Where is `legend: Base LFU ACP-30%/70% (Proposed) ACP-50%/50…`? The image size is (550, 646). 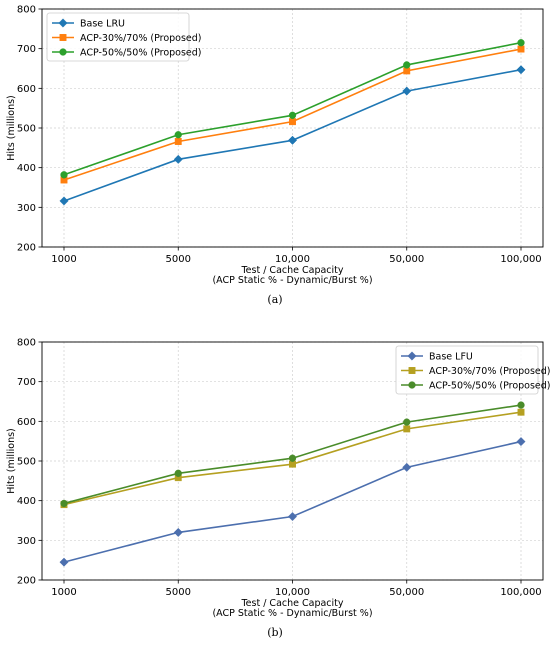
legend: Base LFU ACP-30%/70% (Proposed) ACP-50%/50… is located at coordinates (472, 370).